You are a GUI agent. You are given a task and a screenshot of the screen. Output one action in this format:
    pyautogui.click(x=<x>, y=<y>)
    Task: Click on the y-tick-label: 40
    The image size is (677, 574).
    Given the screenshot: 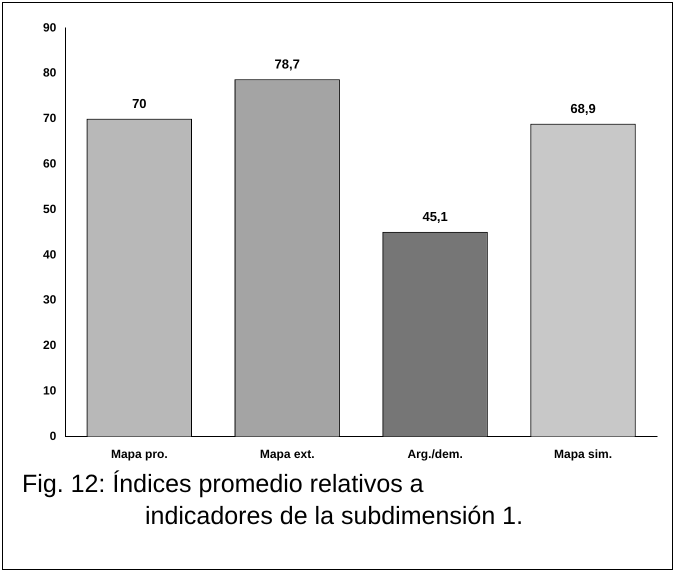 What is the action you would take?
    pyautogui.click(x=49, y=254)
    